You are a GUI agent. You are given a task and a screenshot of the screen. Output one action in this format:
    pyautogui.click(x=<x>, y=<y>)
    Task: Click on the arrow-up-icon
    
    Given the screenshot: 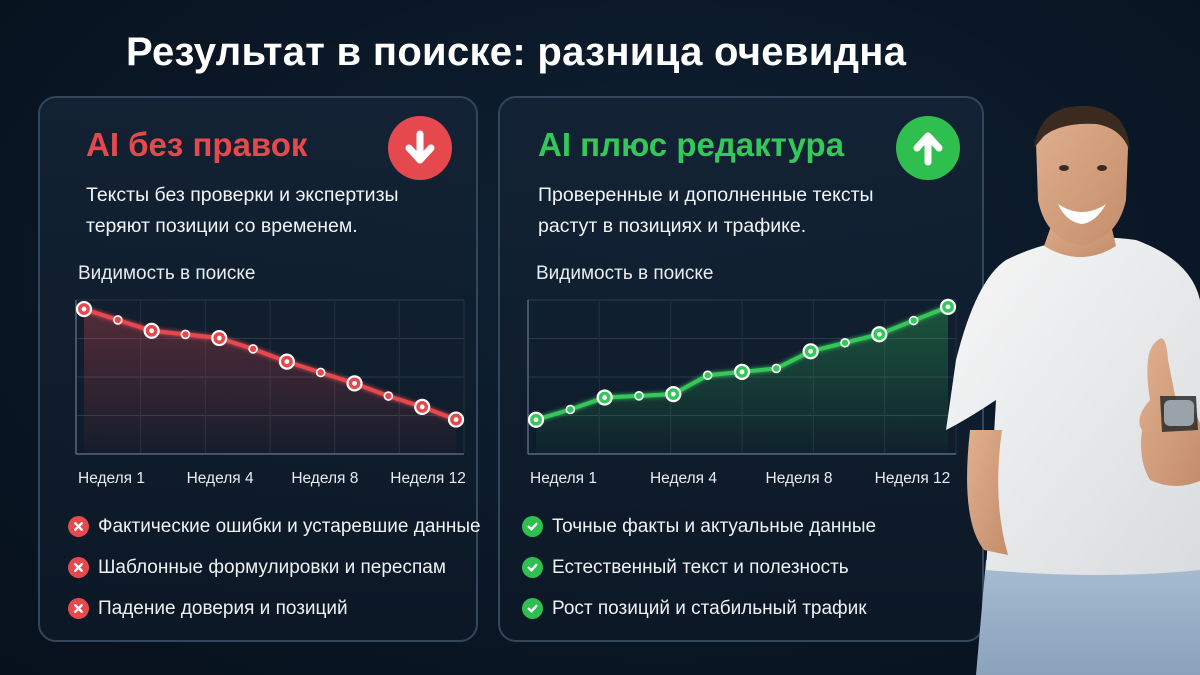 What is the action you would take?
    pyautogui.click(x=928, y=148)
    